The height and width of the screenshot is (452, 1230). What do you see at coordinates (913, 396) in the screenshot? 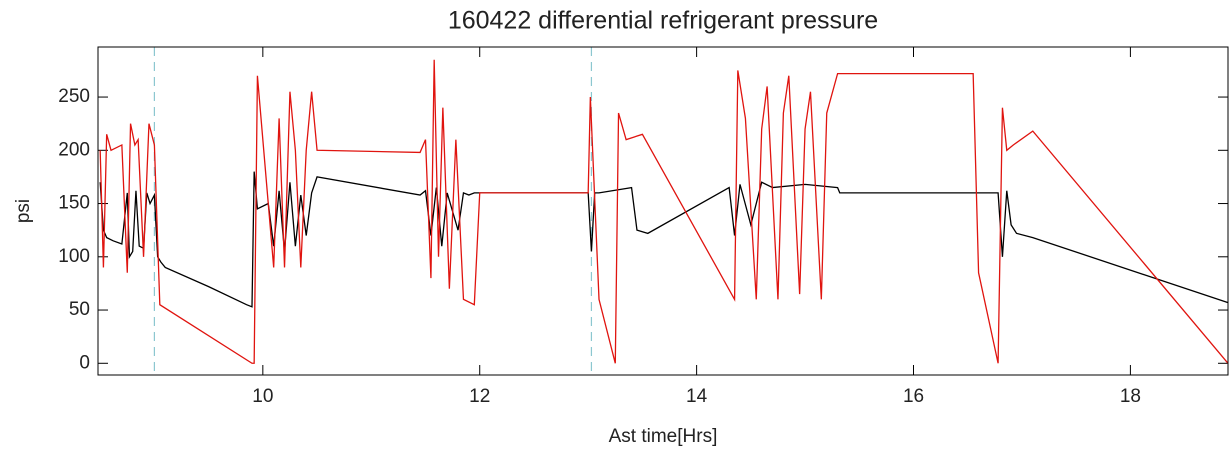
I see `x-tick-label: 16` at bounding box center [913, 396].